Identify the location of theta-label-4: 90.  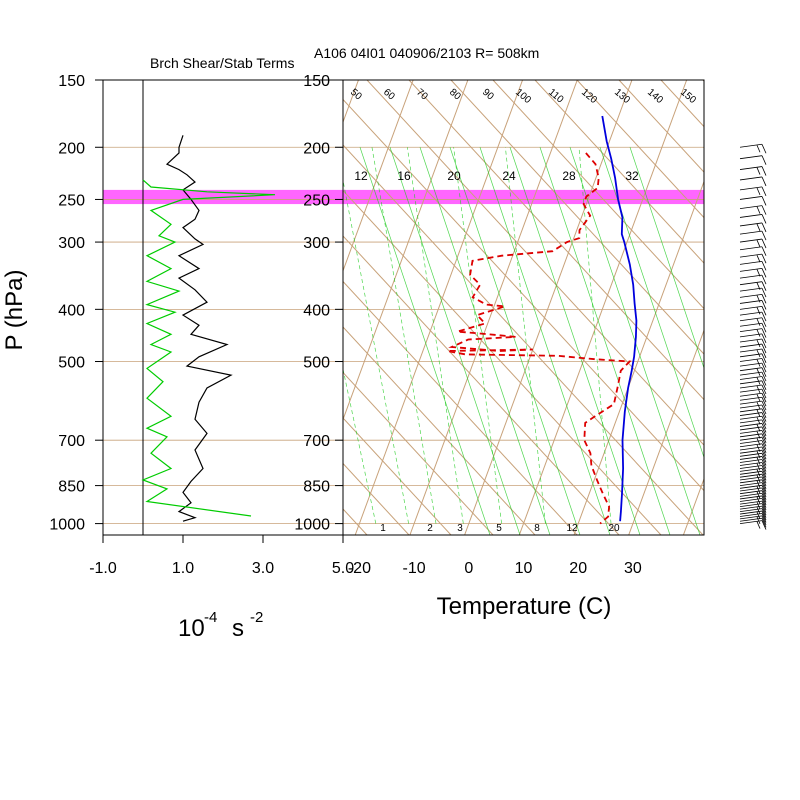
(488, 95).